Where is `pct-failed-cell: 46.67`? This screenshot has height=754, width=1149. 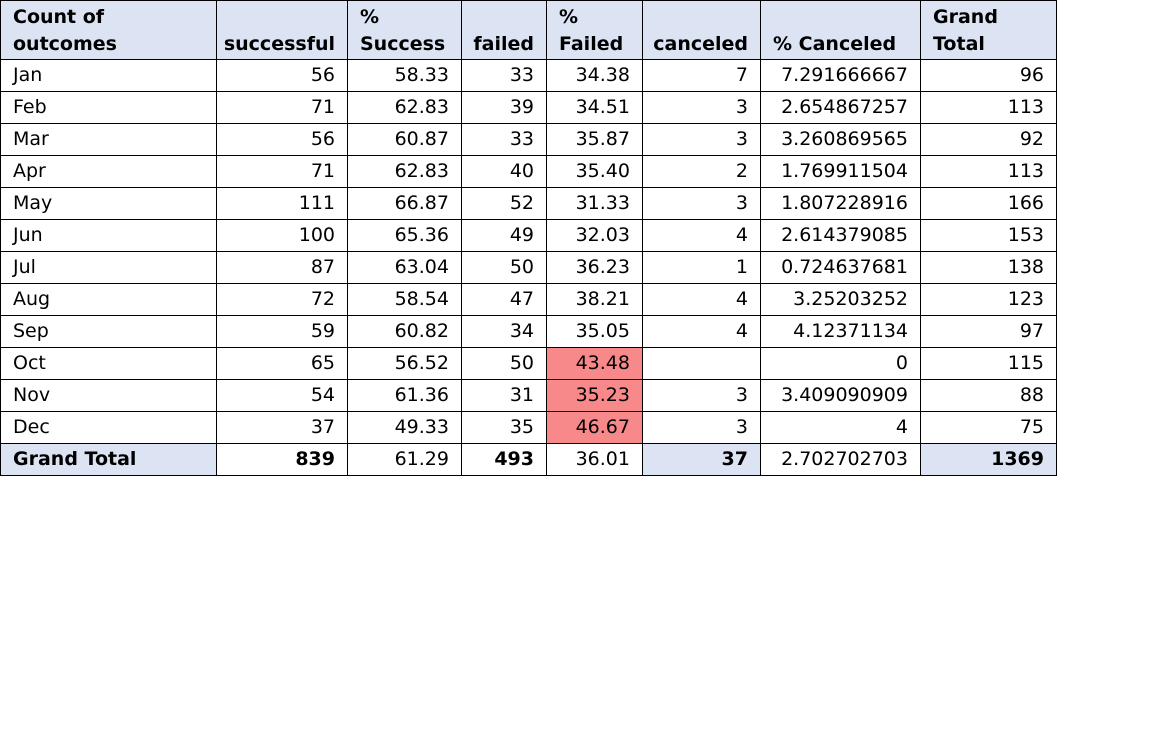 pct-failed-cell: 46.67 is located at coordinates (594, 427).